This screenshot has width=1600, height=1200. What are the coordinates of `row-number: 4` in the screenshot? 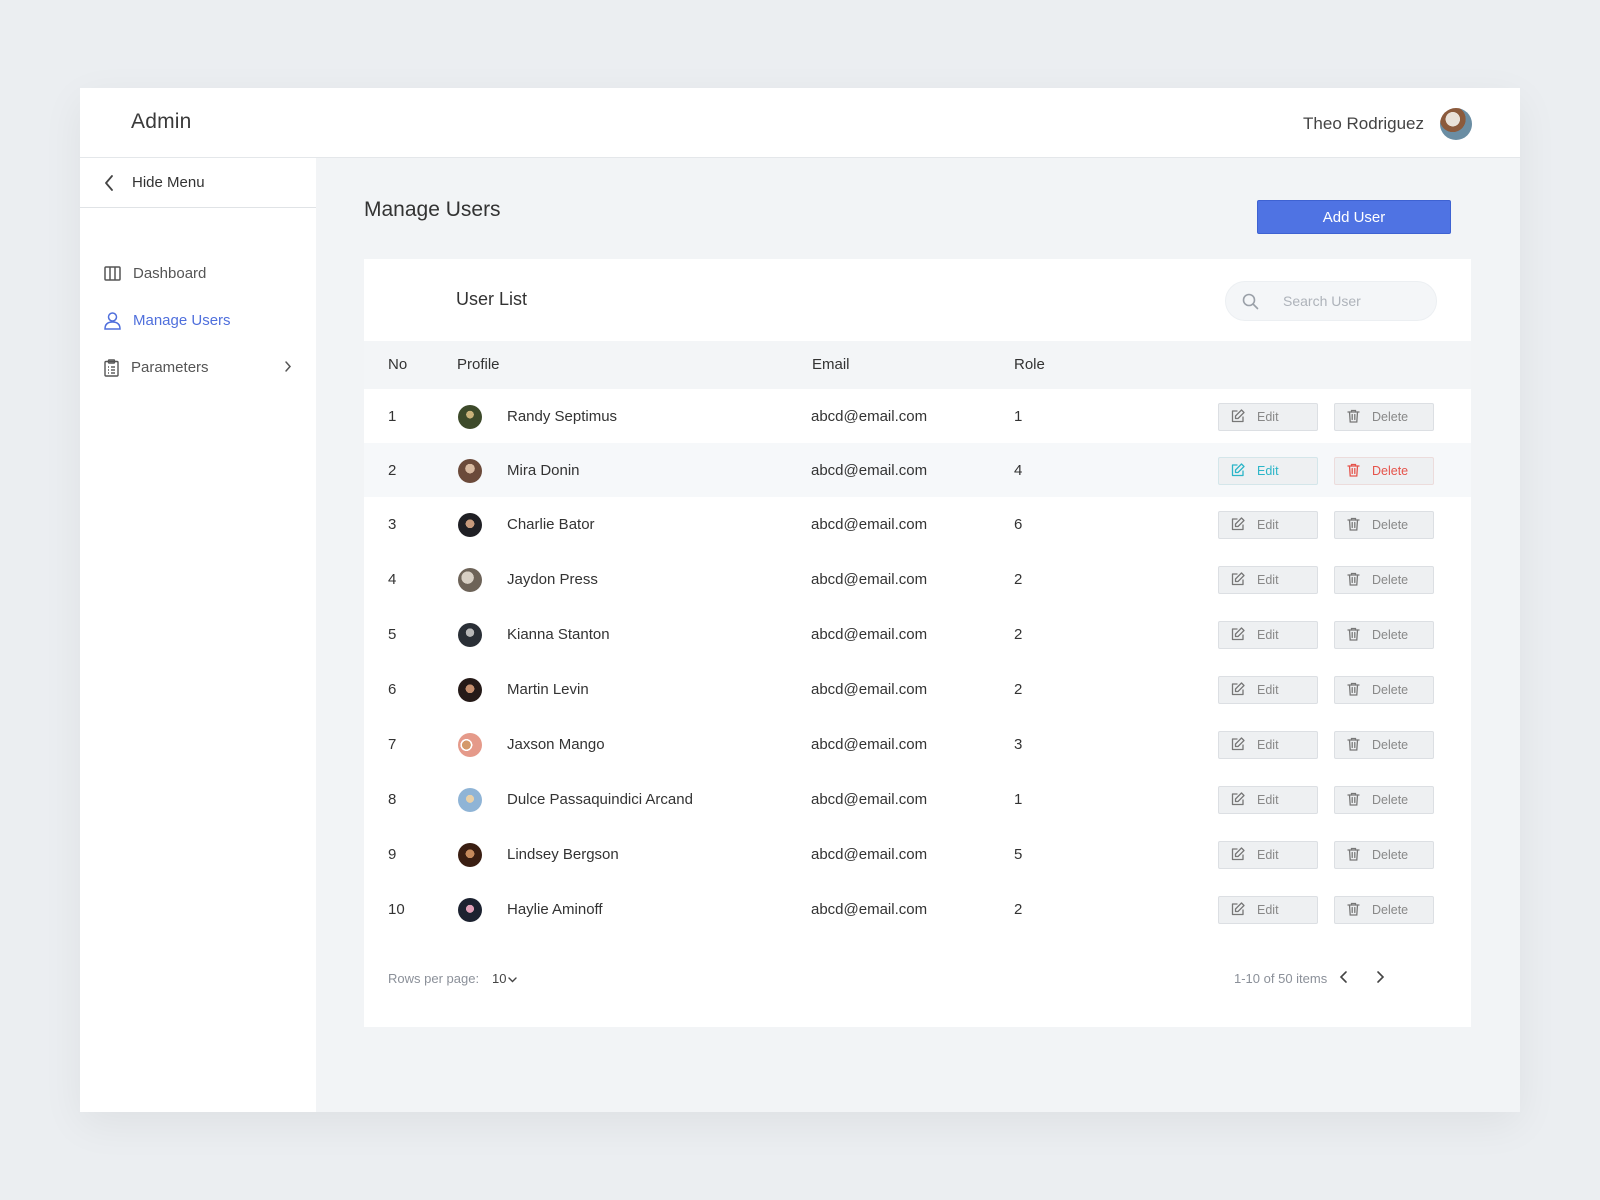 It's located at (392, 579).